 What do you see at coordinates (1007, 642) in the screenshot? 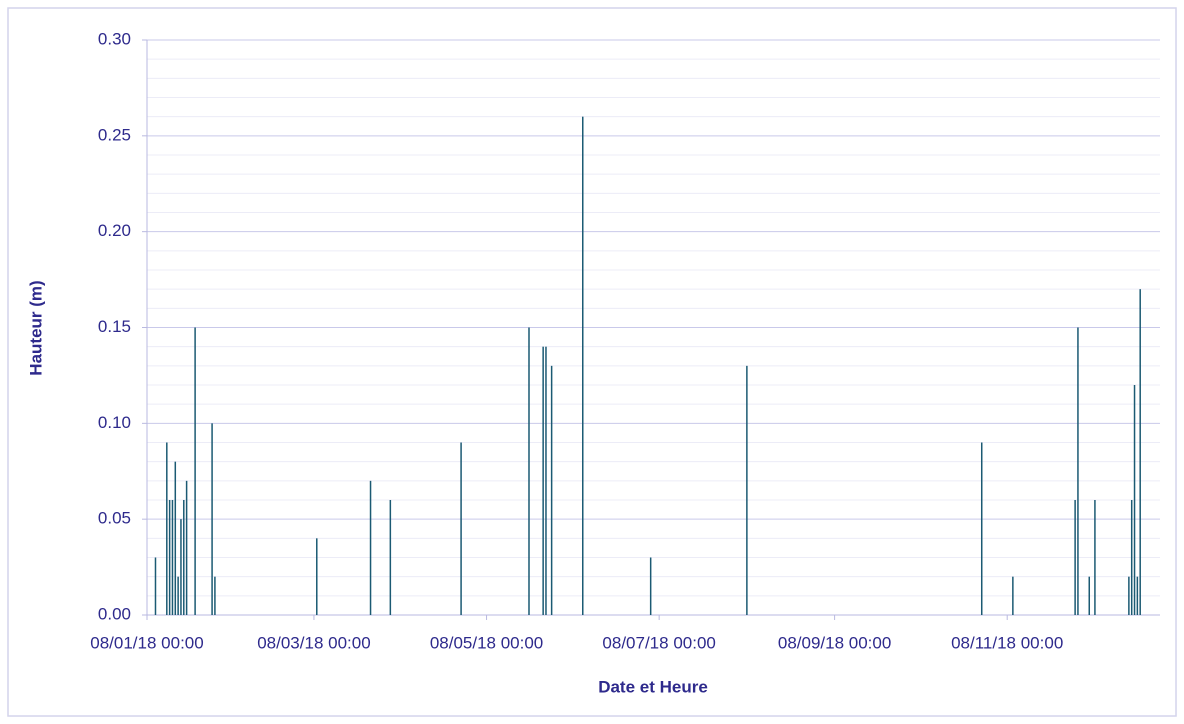
I see `x-tick-label: 08/11/18 00:00` at bounding box center [1007, 642].